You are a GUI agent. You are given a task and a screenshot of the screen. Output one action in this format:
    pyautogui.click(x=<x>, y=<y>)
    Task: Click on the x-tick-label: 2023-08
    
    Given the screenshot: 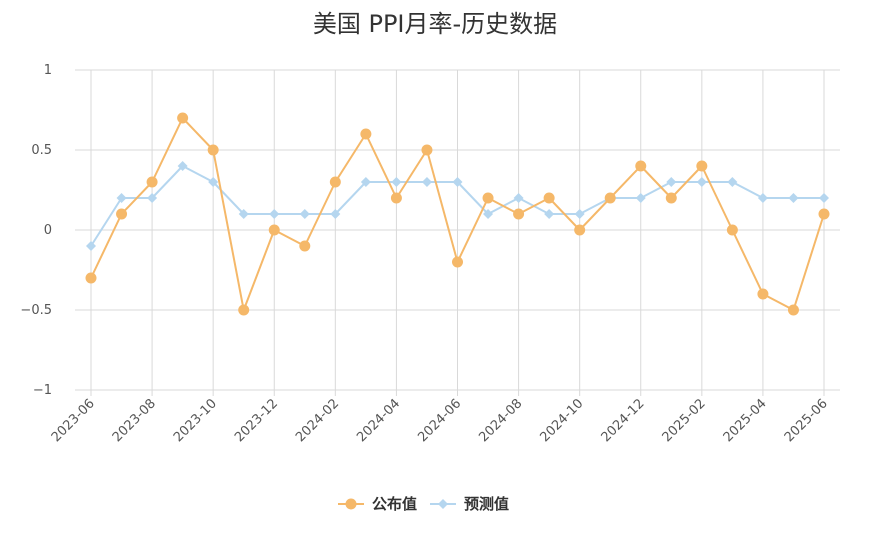 What is the action you would take?
    pyautogui.click(x=134, y=420)
    